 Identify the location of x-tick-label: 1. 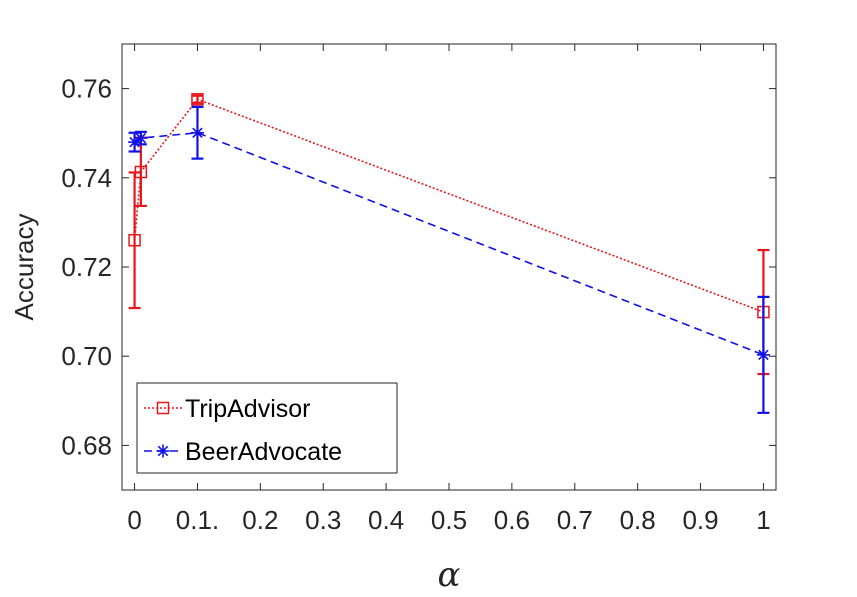
(763, 520).